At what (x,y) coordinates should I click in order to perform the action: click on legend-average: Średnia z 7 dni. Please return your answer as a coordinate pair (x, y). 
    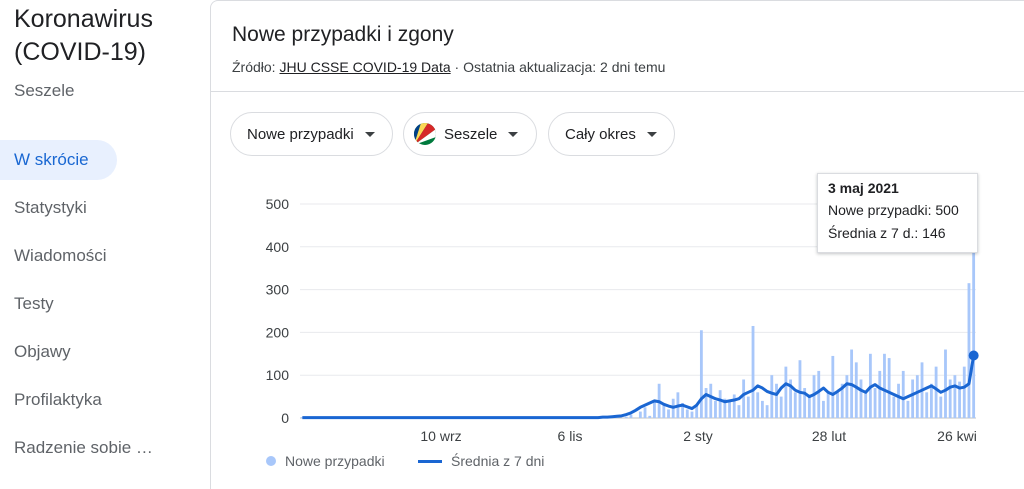
    Looking at the image, I should click on (481, 461).